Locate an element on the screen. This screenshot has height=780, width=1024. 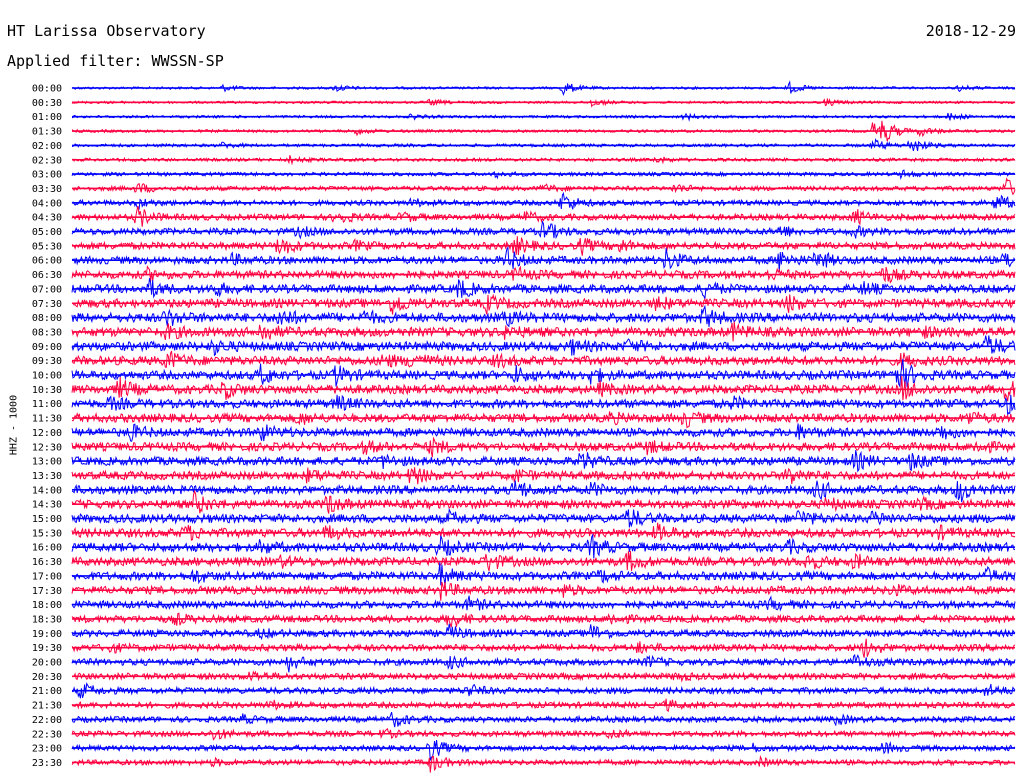
row-time-label: 05:00 is located at coordinates (47, 232).